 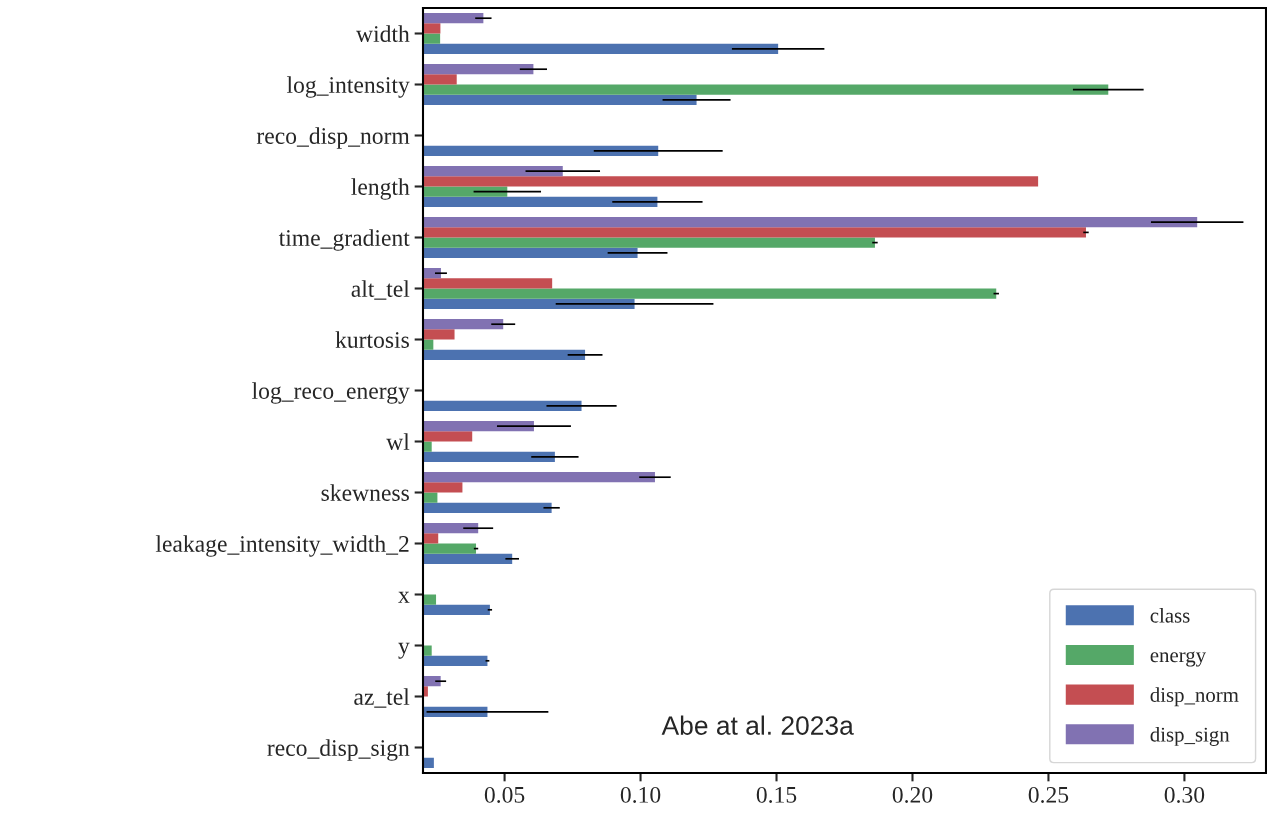 What do you see at coordinates (1184, 794) in the screenshot?
I see `x-tick-label: 0.30` at bounding box center [1184, 794].